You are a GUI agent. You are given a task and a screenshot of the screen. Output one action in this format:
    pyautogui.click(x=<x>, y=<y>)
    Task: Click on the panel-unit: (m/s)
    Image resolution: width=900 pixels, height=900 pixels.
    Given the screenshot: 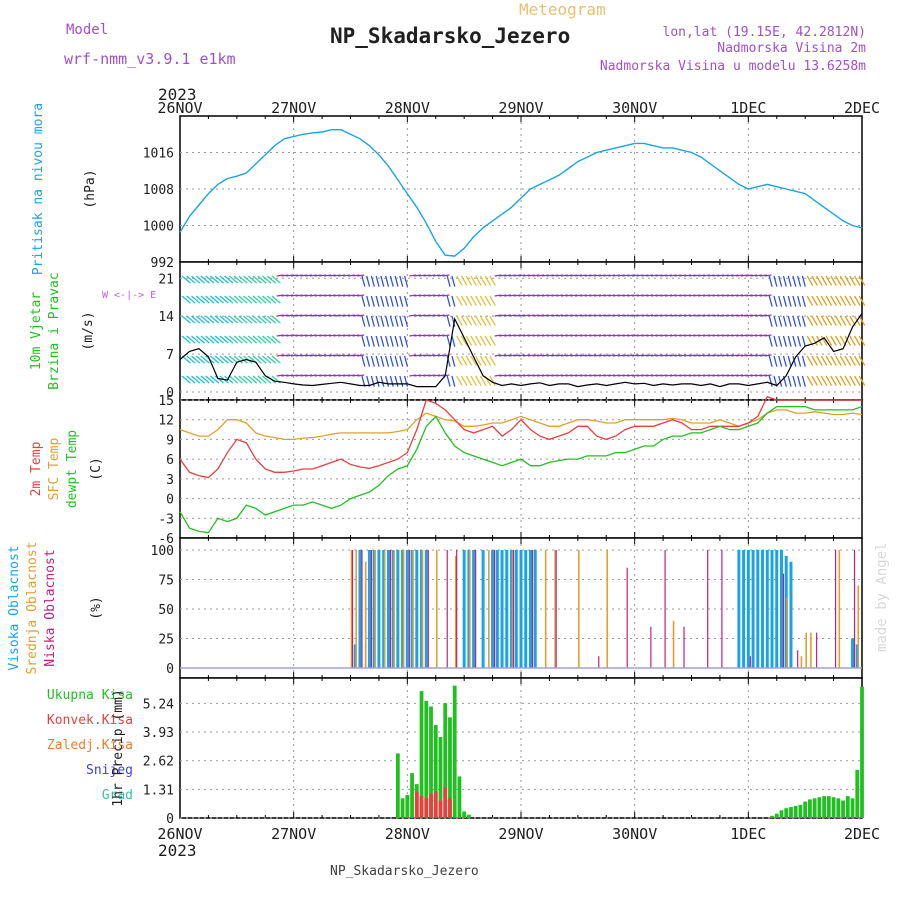 What is the action you would take?
    pyautogui.click(x=88, y=330)
    